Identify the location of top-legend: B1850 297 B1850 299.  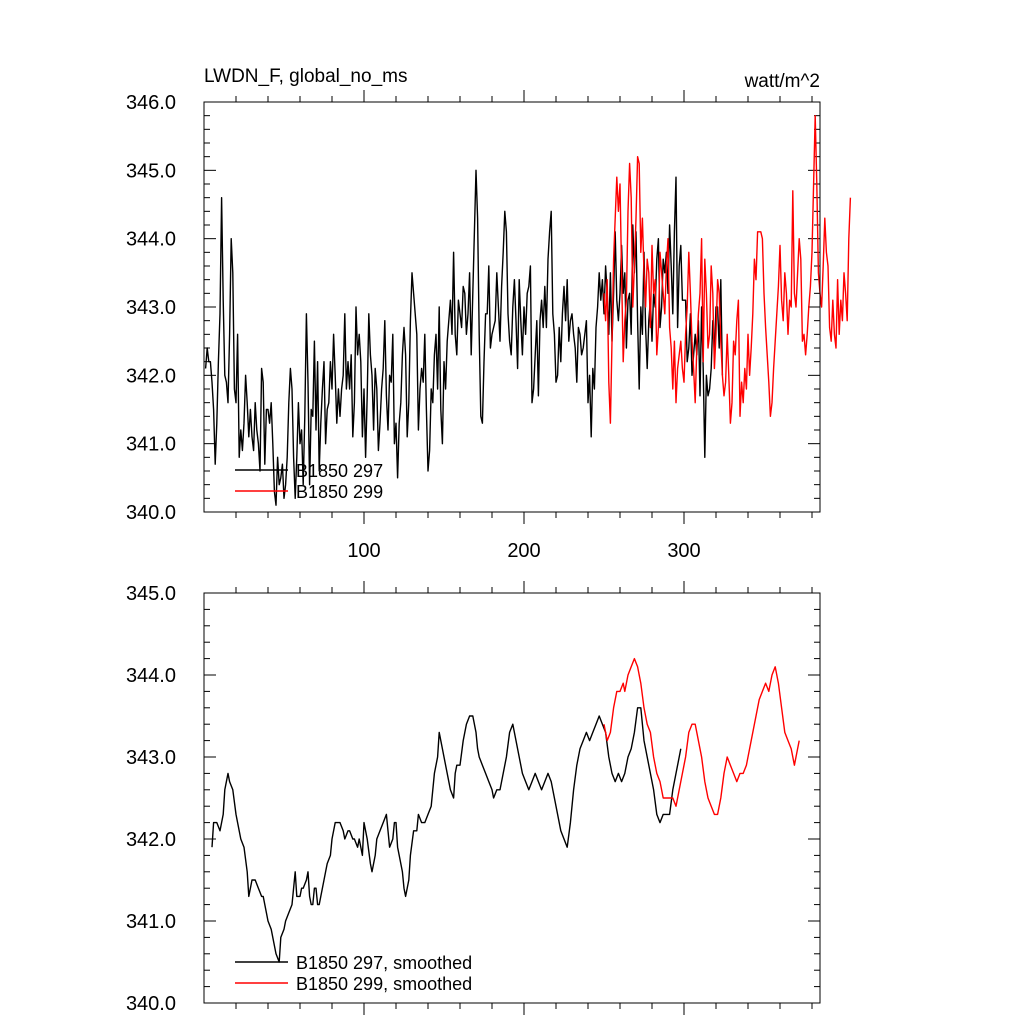
(309, 481).